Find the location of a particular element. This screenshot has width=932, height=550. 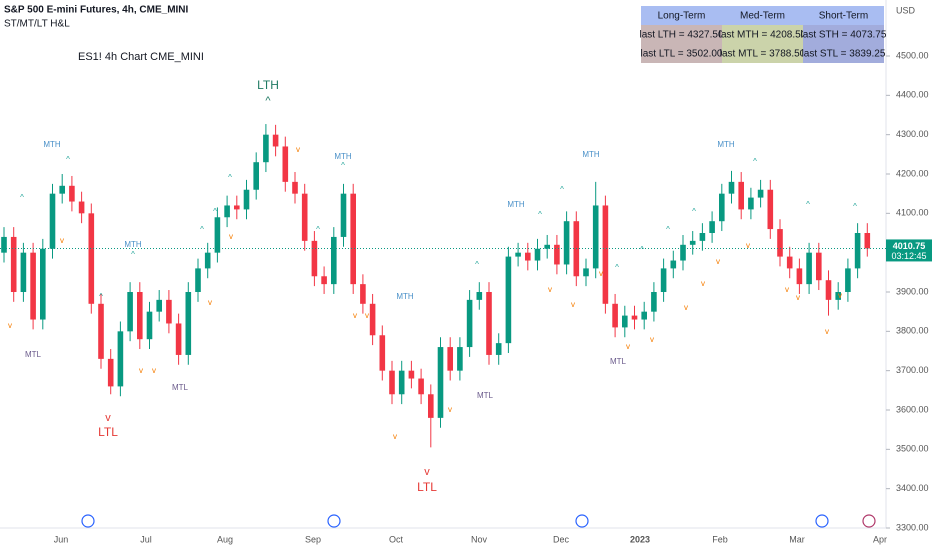

x-tick-label: Jul is located at coordinates (146, 539).